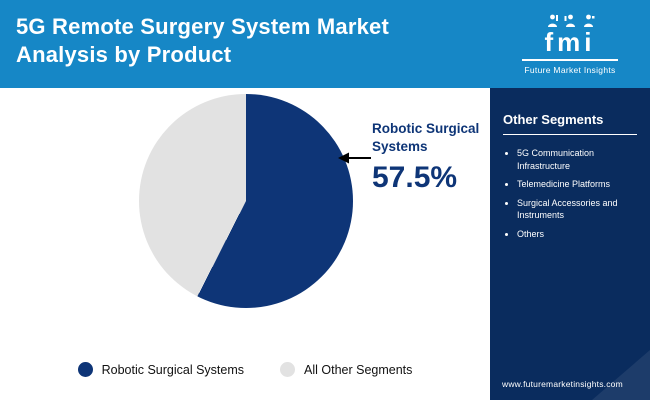 Image resolution: width=650 pixels, height=400 pixels. I want to click on heading-underline, so click(570, 134).